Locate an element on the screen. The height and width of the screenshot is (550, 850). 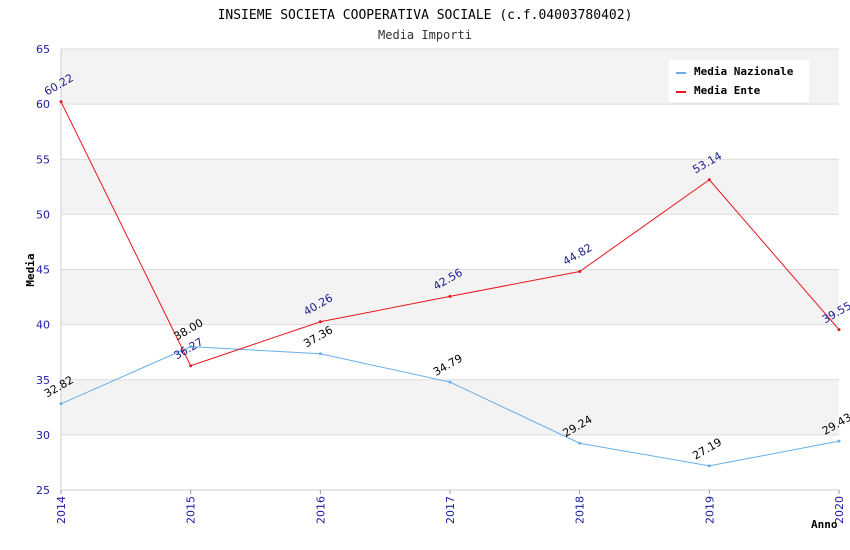
x-tick-label: 2016 is located at coordinates (320, 510).